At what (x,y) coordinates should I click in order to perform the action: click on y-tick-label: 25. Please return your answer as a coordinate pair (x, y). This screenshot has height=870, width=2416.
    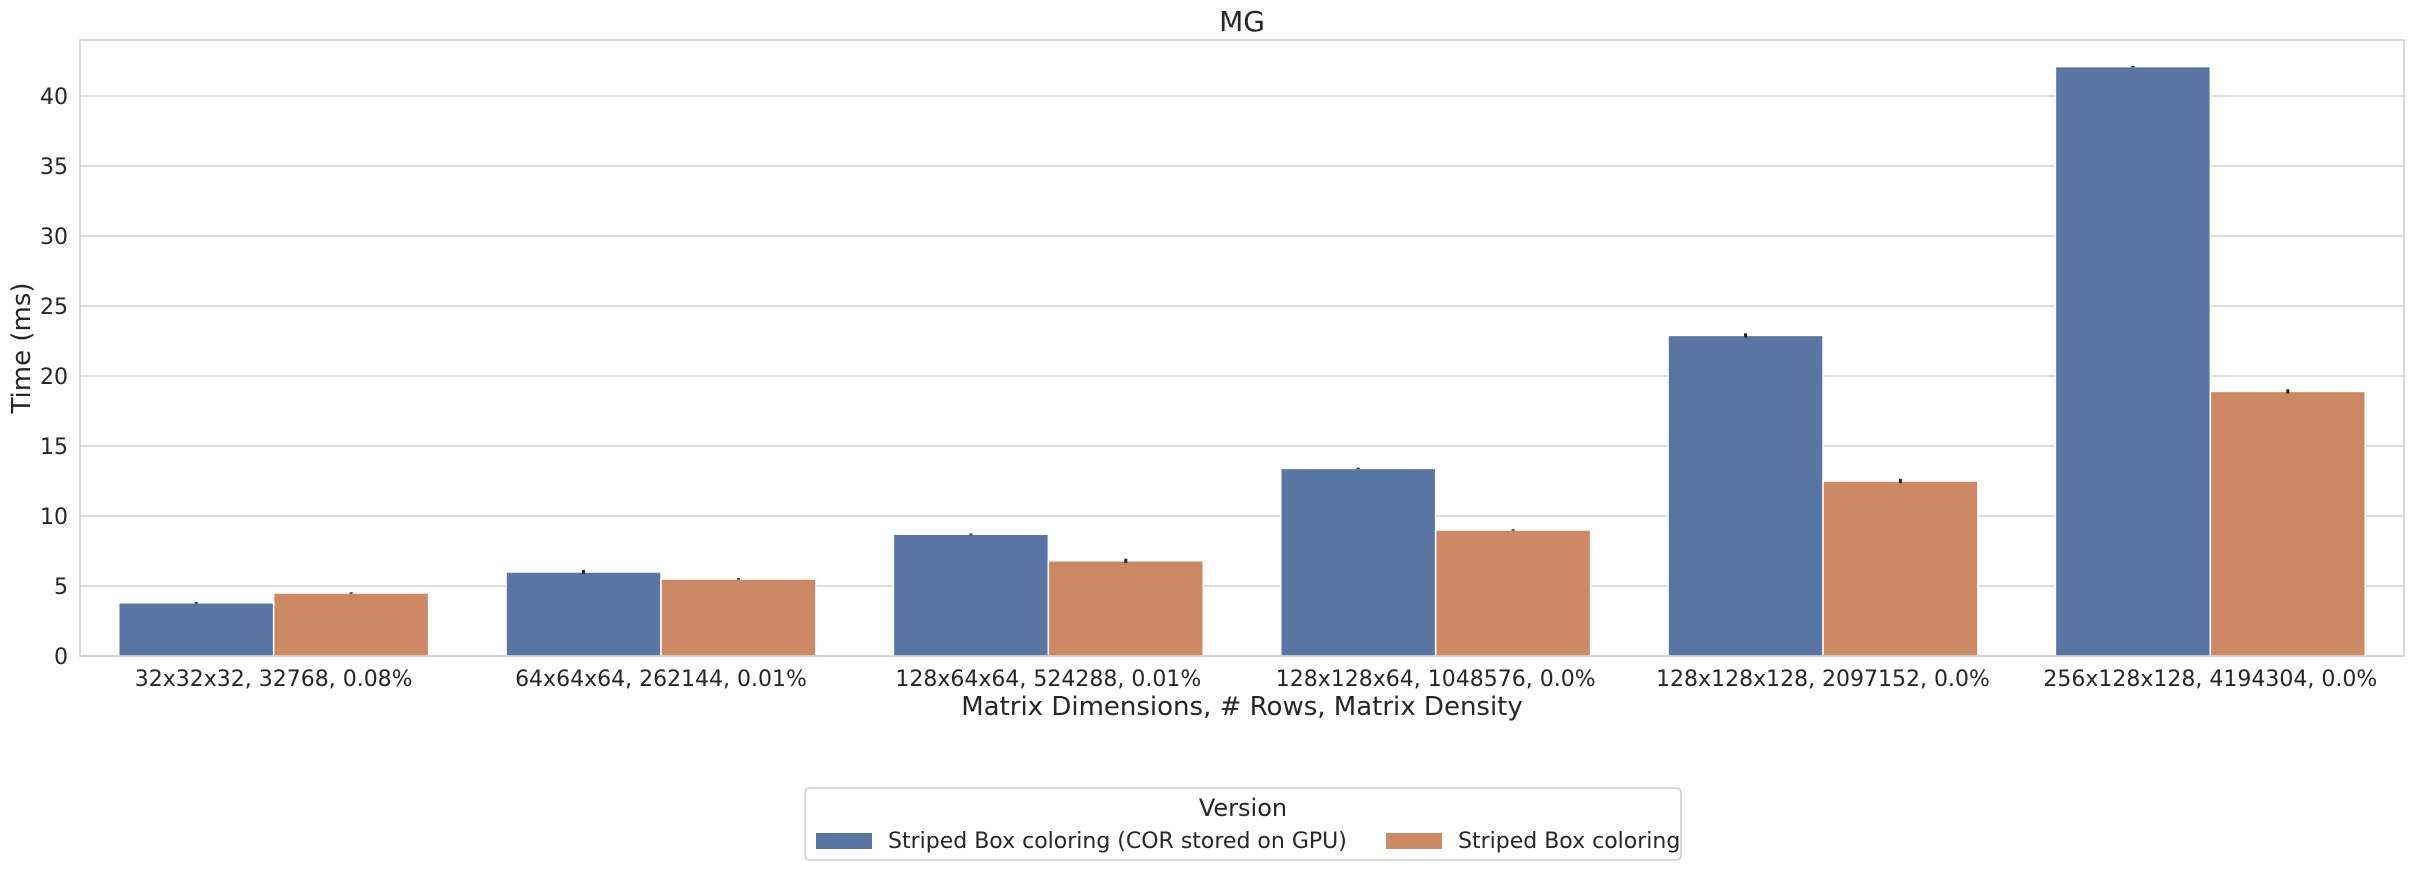
    Looking at the image, I should click on (54, 307).